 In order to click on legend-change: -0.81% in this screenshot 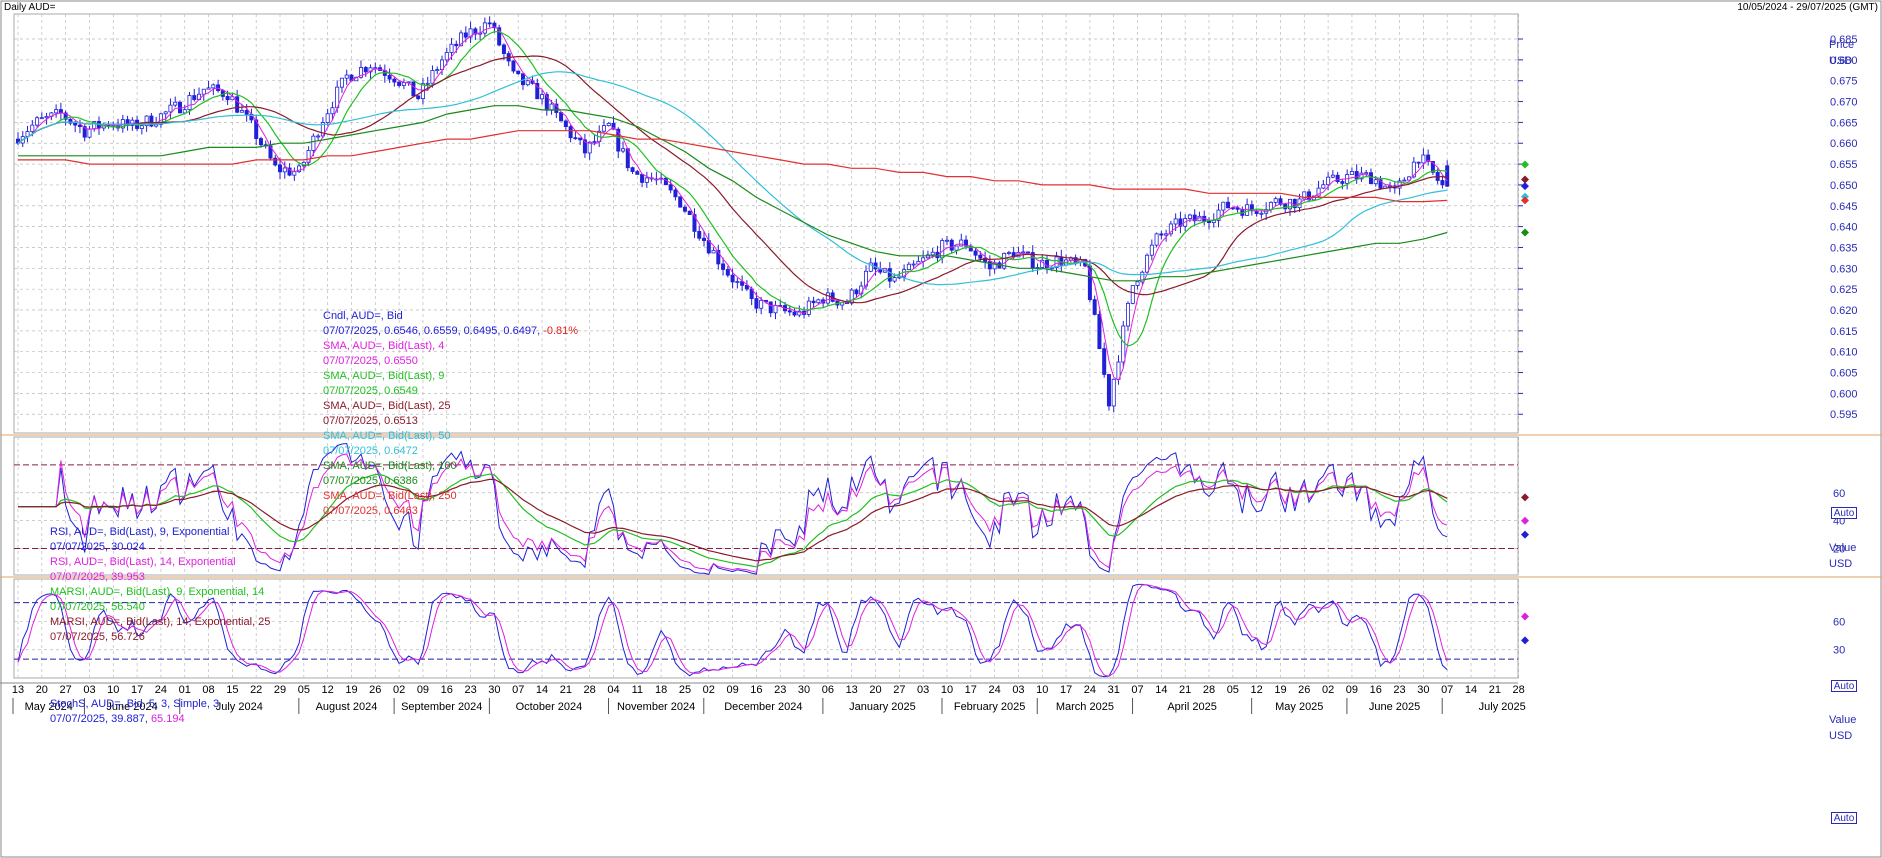, I will do `click(559, 331)`.